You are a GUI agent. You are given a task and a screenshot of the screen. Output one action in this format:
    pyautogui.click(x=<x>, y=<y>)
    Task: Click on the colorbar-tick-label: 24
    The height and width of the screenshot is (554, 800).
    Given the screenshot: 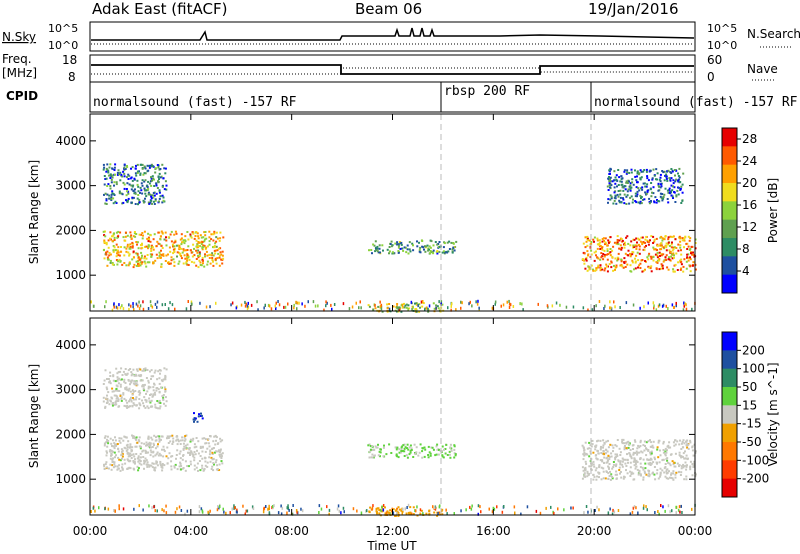 What is the action you would take?
    pyautogui.click(x=749, y=161)
    